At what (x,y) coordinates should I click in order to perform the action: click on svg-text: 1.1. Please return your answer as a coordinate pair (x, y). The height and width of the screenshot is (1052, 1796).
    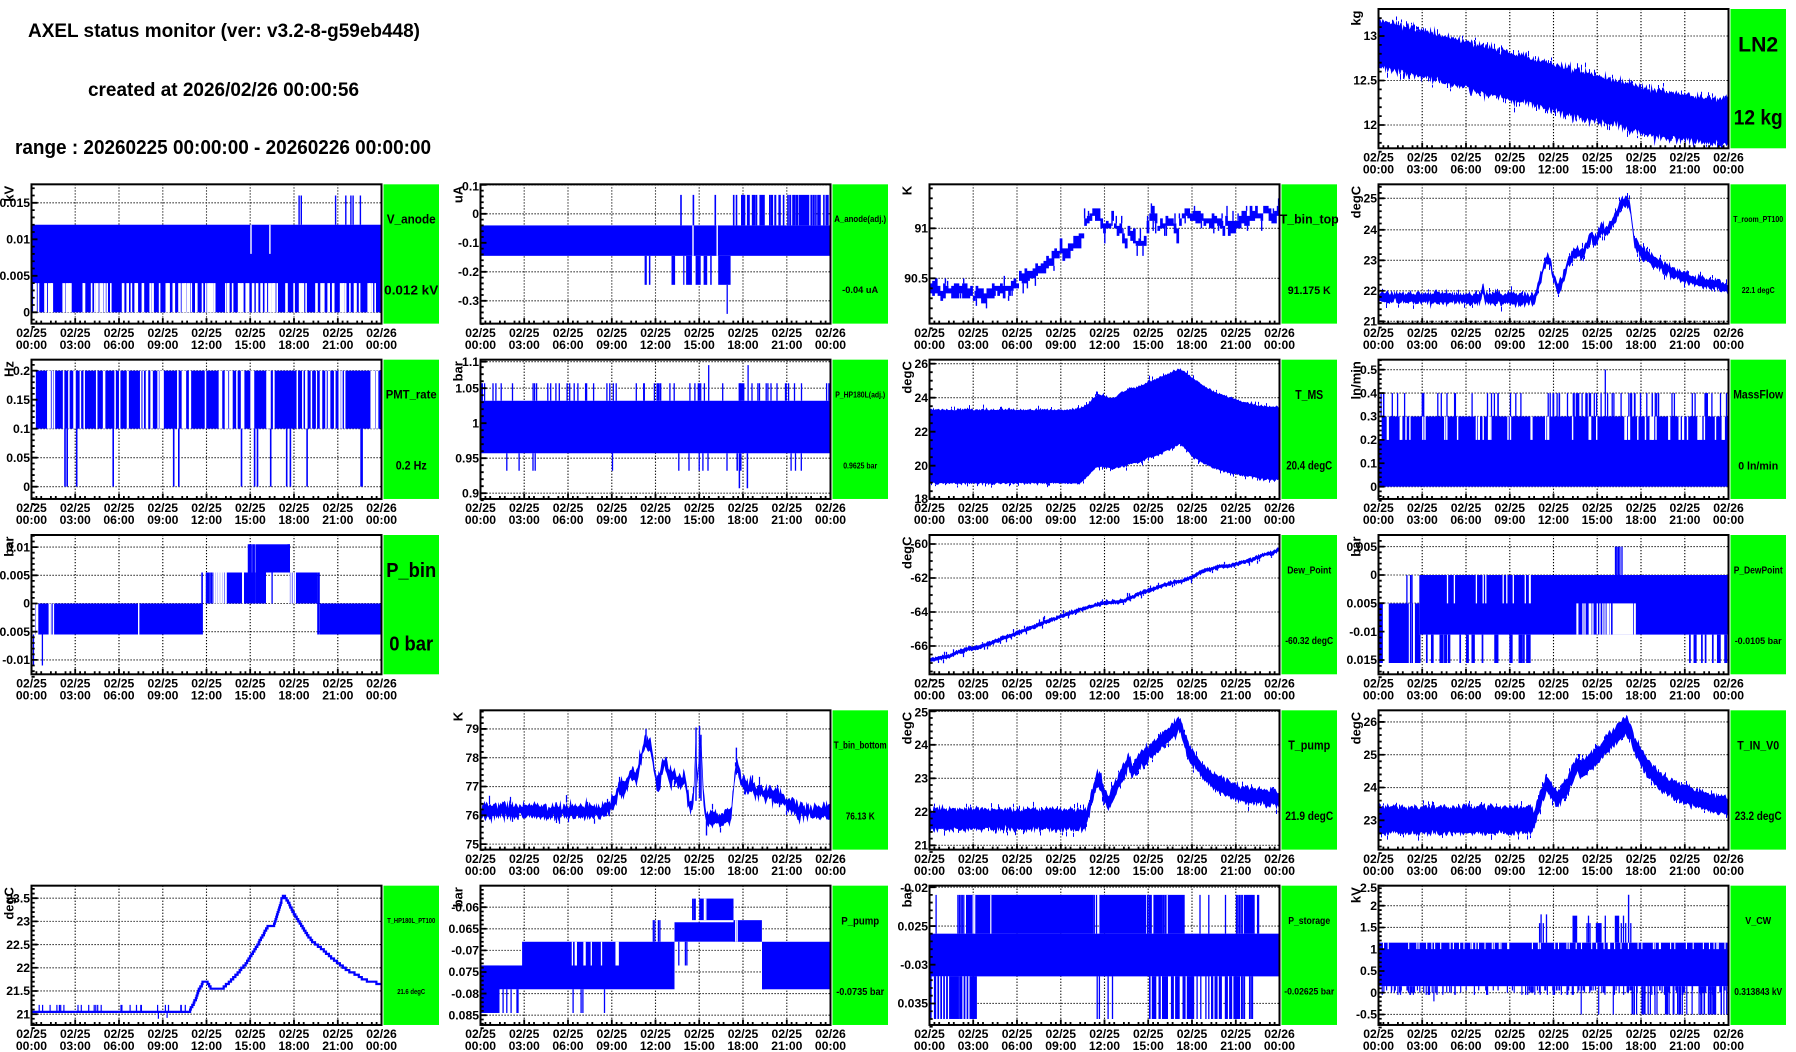
    Looking at the image, I should click on (470, 362).